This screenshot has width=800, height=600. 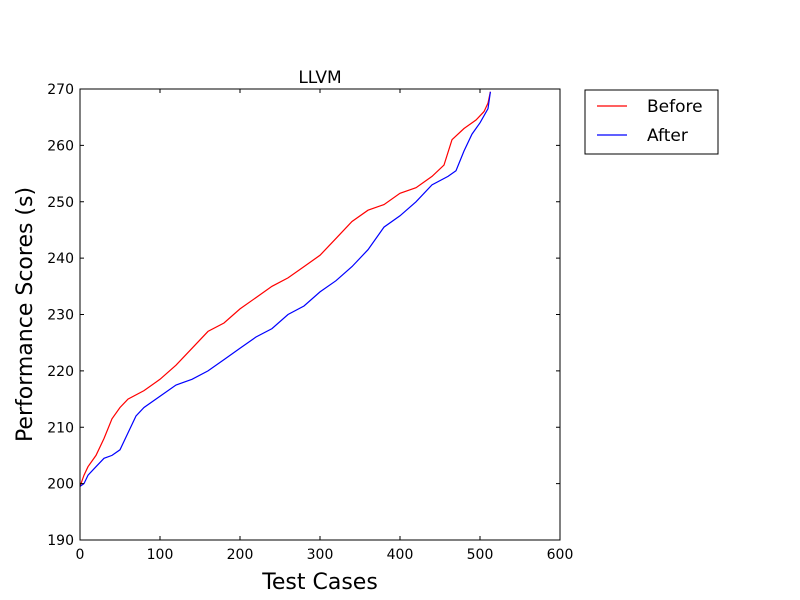 I want to click on x-tick-label: 400, so click(x=400, y=555).